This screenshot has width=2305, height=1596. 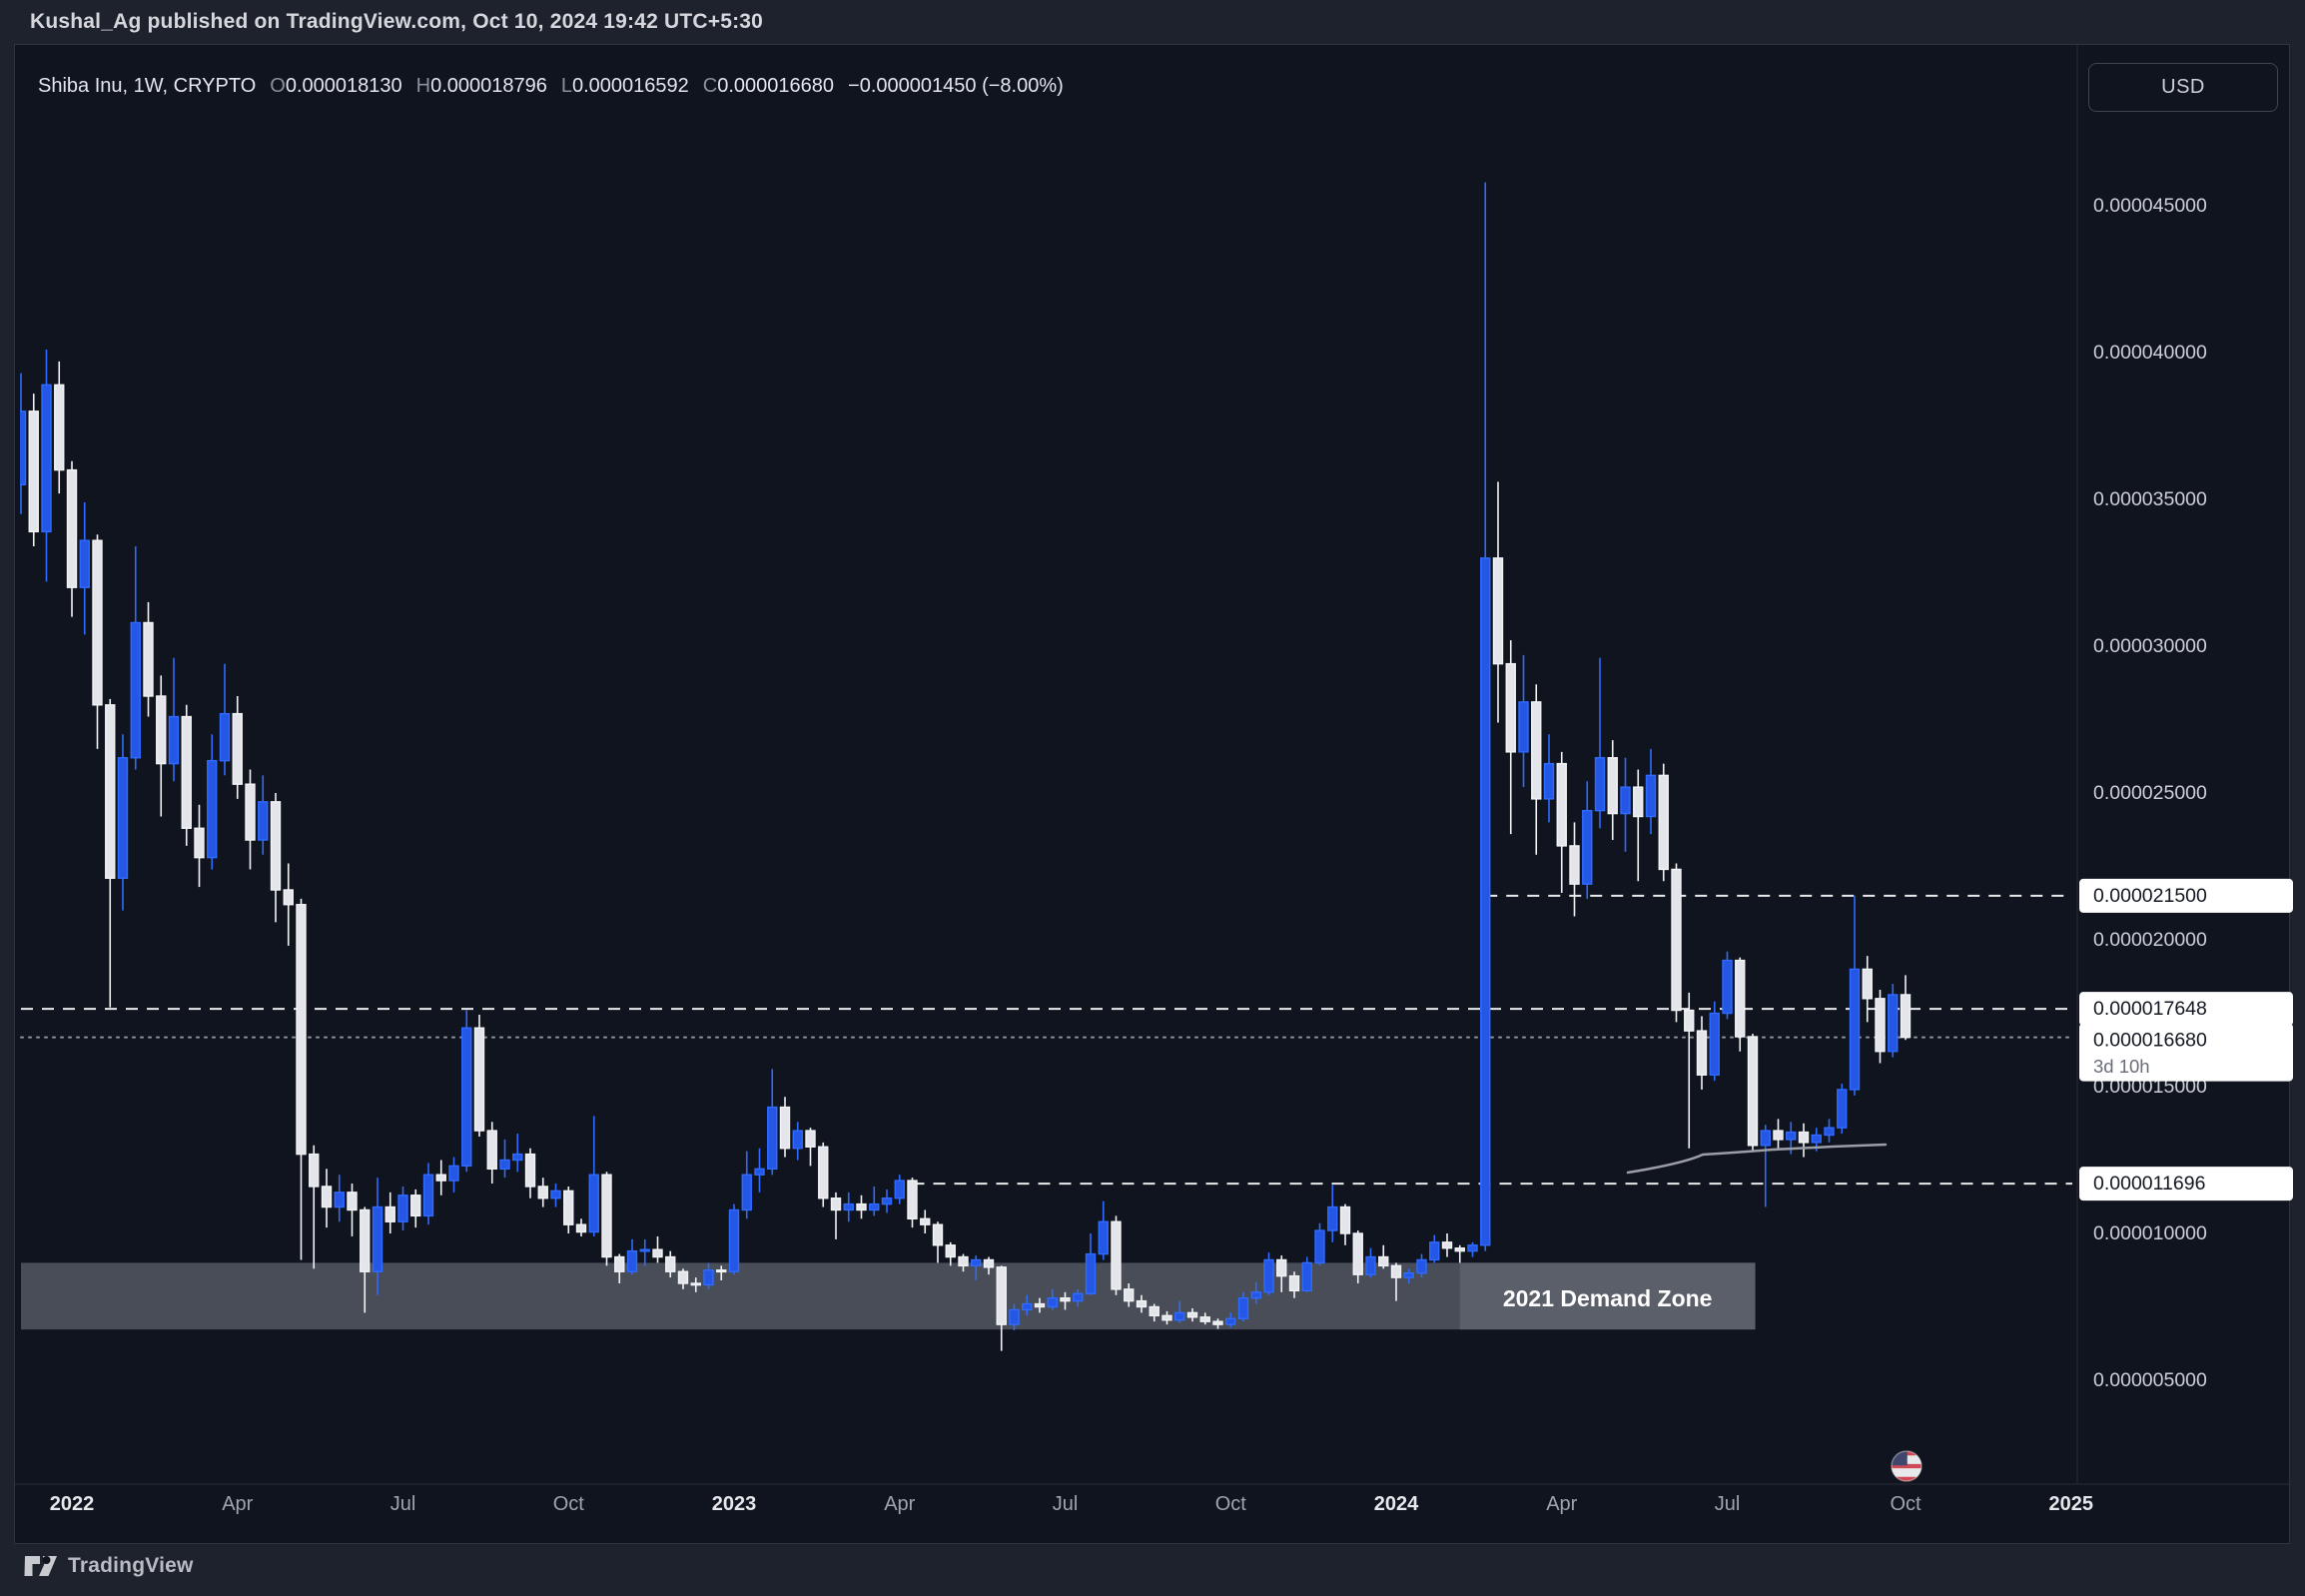 I want to click on open-label: O, so click(x=278, y=86).